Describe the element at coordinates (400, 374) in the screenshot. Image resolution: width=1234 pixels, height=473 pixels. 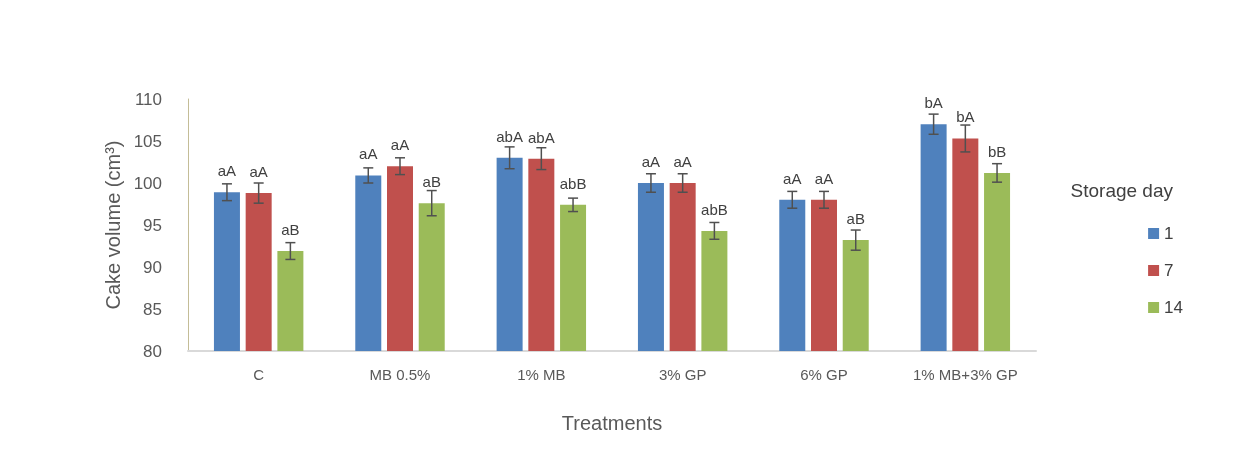
I see `x-tick-label: MB 0.5%` at that location.